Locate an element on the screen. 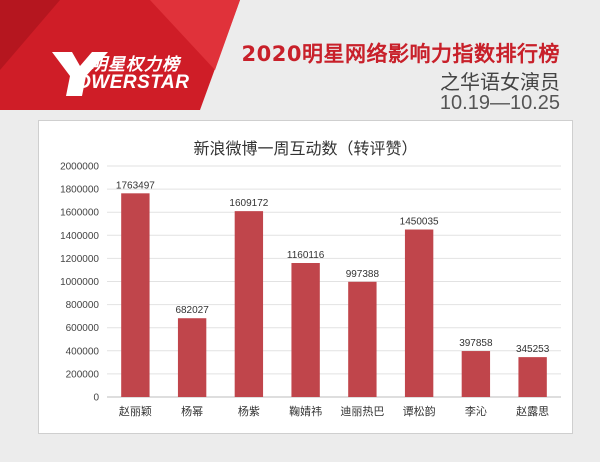  data-label: 345253 is located at coordinates (533, 349).